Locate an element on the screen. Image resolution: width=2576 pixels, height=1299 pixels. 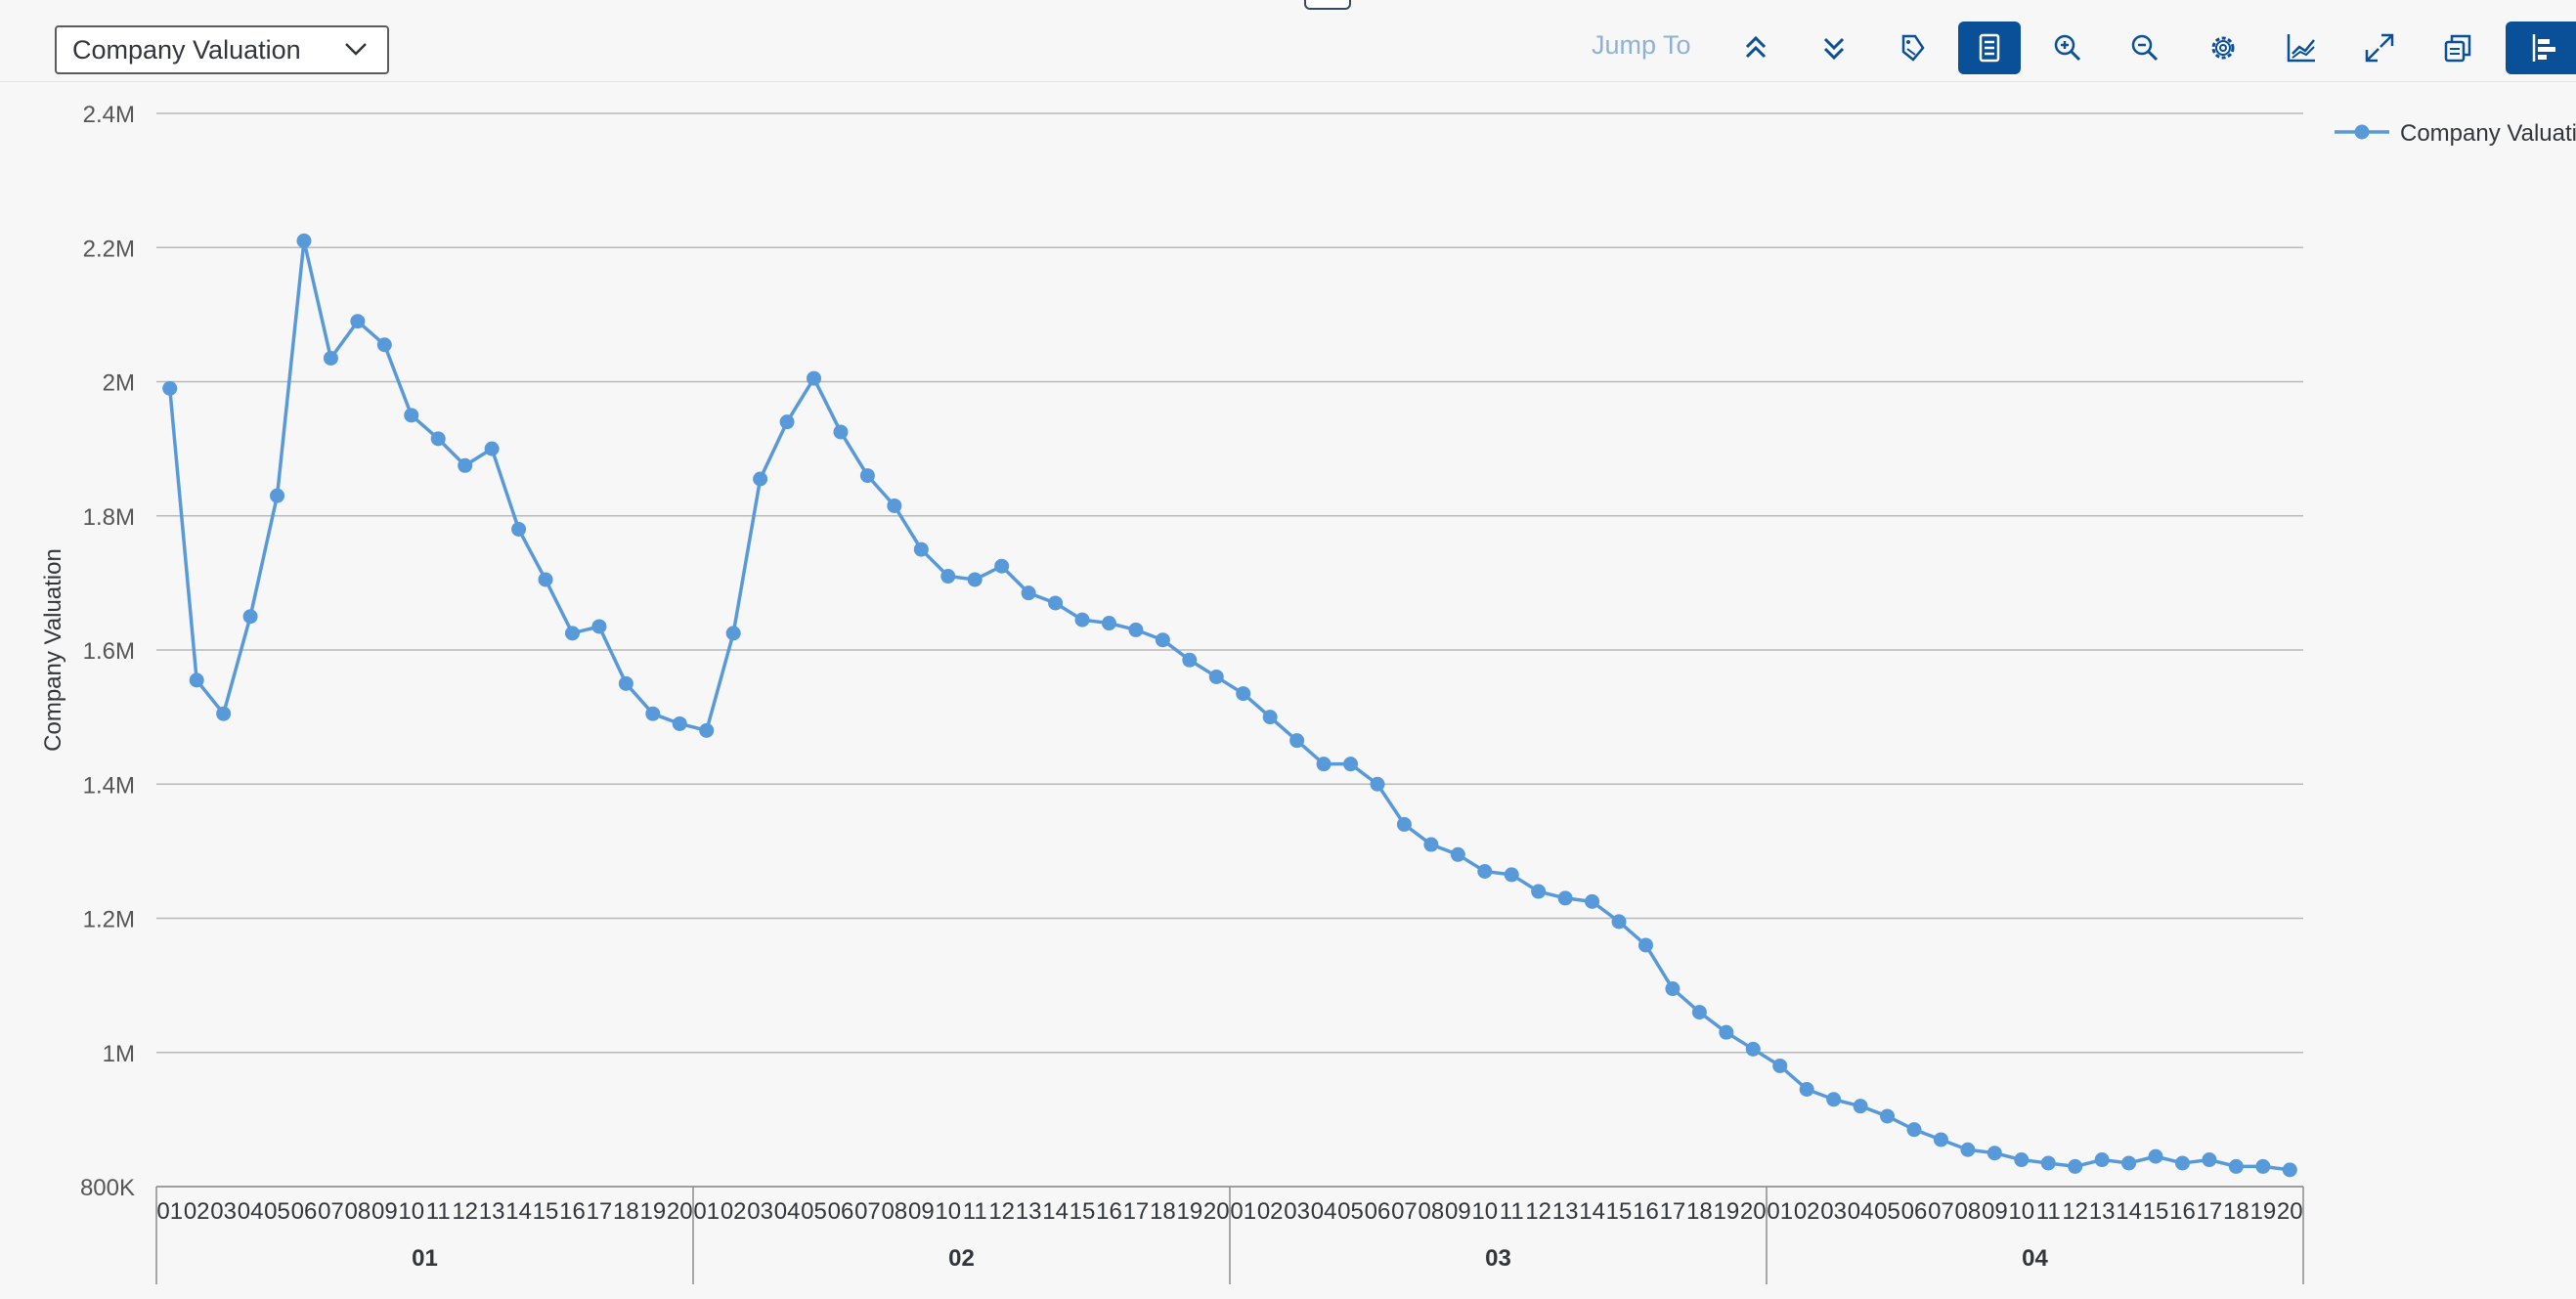
x-tick-label: 08 is located at coordinates (1432, 1211).